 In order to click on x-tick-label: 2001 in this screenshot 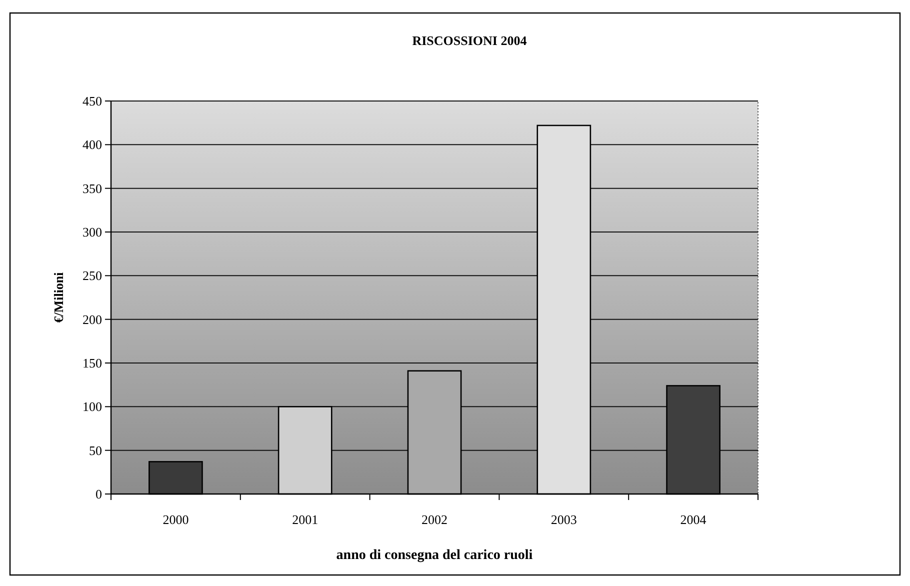, I will do `click(305, 519)`.